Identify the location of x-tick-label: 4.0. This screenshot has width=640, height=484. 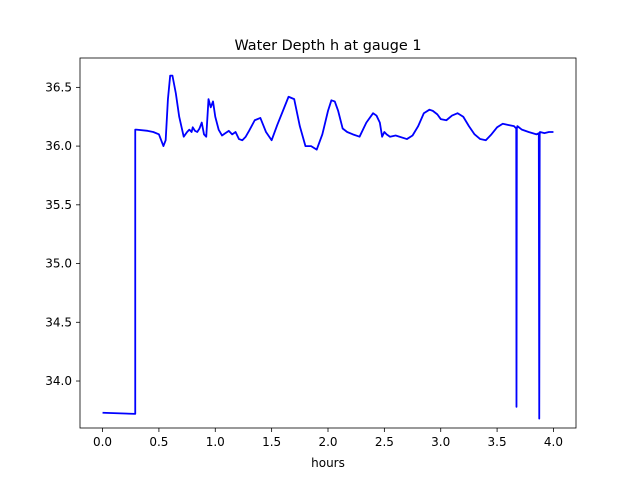
(553, 442).